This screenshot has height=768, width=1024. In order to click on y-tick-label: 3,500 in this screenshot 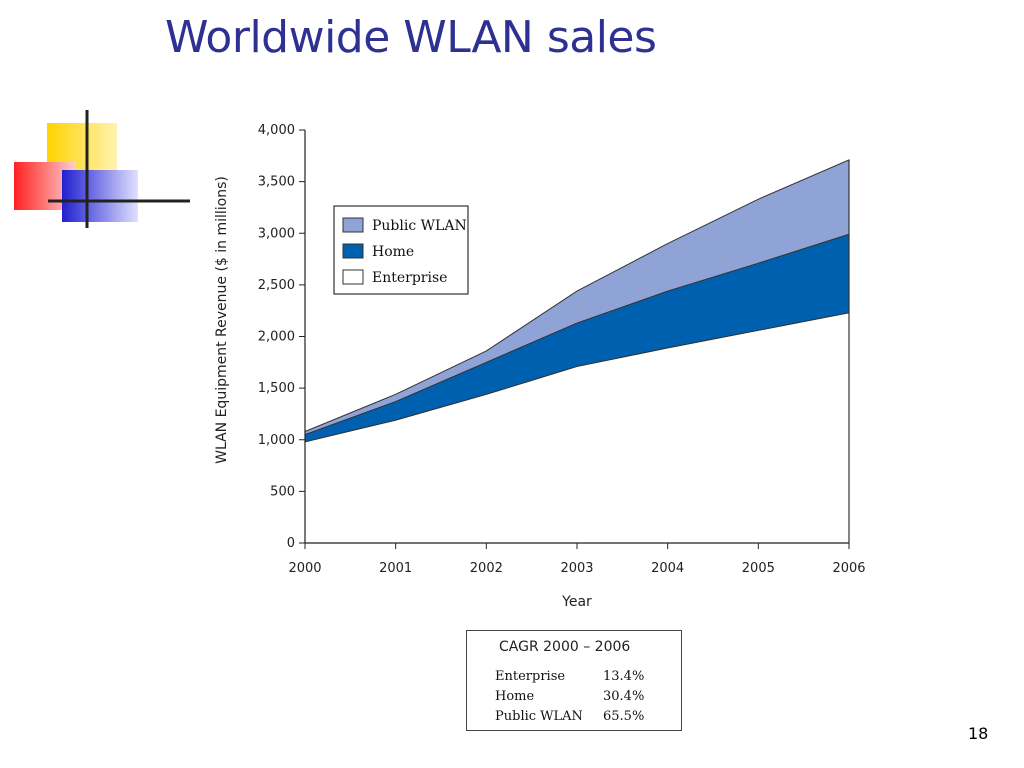, I will do `click(276, 182)`.